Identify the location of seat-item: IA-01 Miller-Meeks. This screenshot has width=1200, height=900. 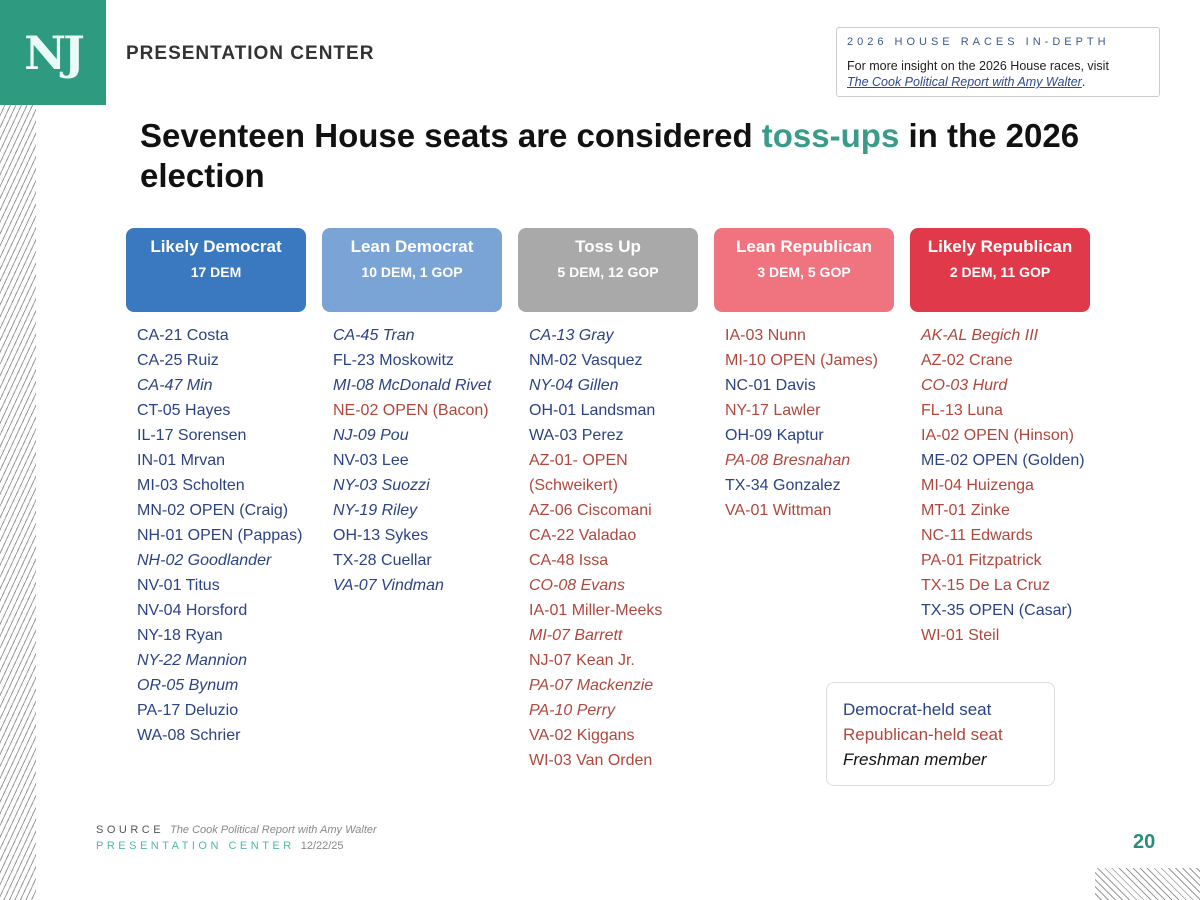
(596, 610).